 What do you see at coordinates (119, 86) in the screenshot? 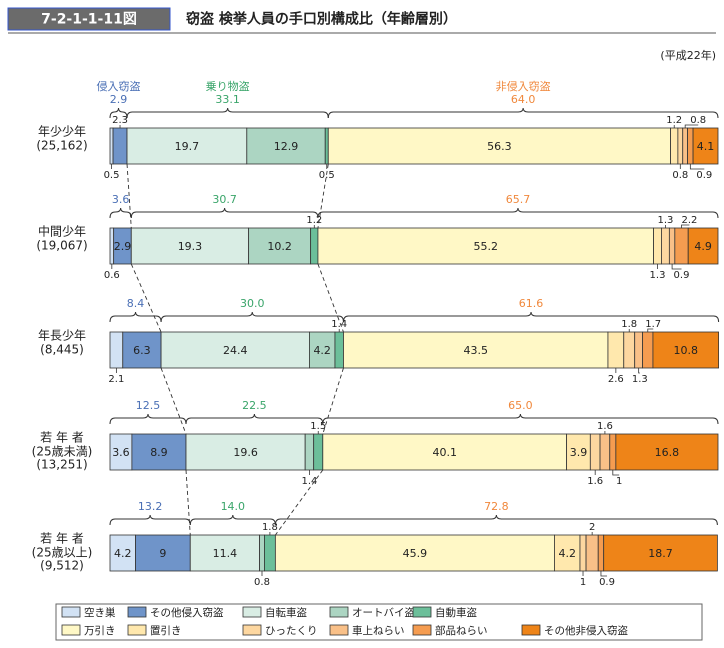
I see `group-name: 侵入窃盗` at bounding box center [119, 86].